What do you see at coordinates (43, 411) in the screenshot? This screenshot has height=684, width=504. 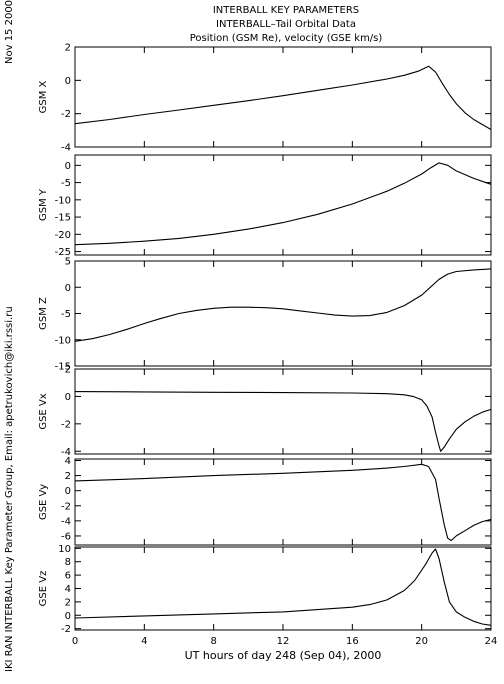 I see `y-axis-label: GSE Vx` at bounding box center [43, 411].